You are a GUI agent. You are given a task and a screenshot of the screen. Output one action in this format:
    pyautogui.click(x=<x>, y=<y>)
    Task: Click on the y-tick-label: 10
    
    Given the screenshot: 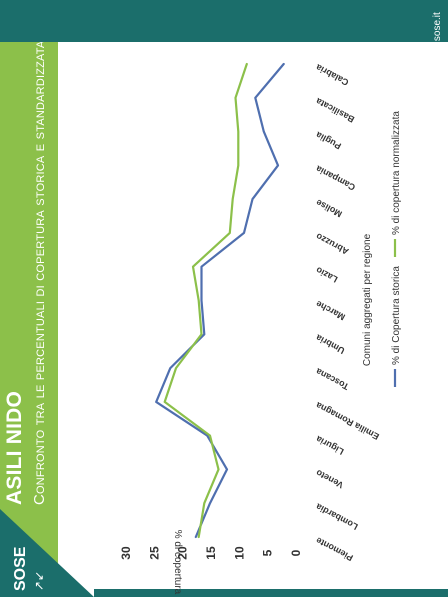 What is the action you would take?
    pyautogui.click(x=239, y=553)
    